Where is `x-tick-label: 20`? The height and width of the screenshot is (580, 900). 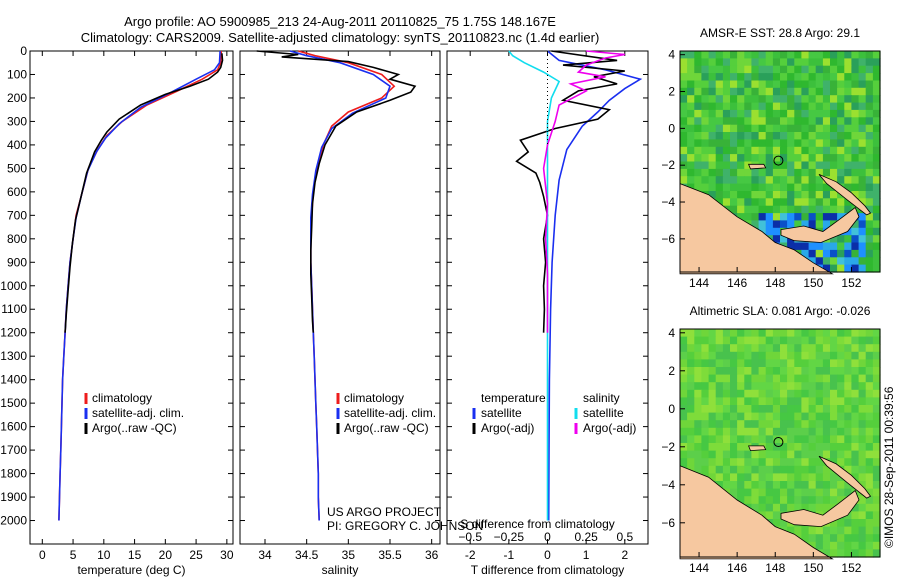
x-tick-label: 20 is located at coordinates (166, 555).